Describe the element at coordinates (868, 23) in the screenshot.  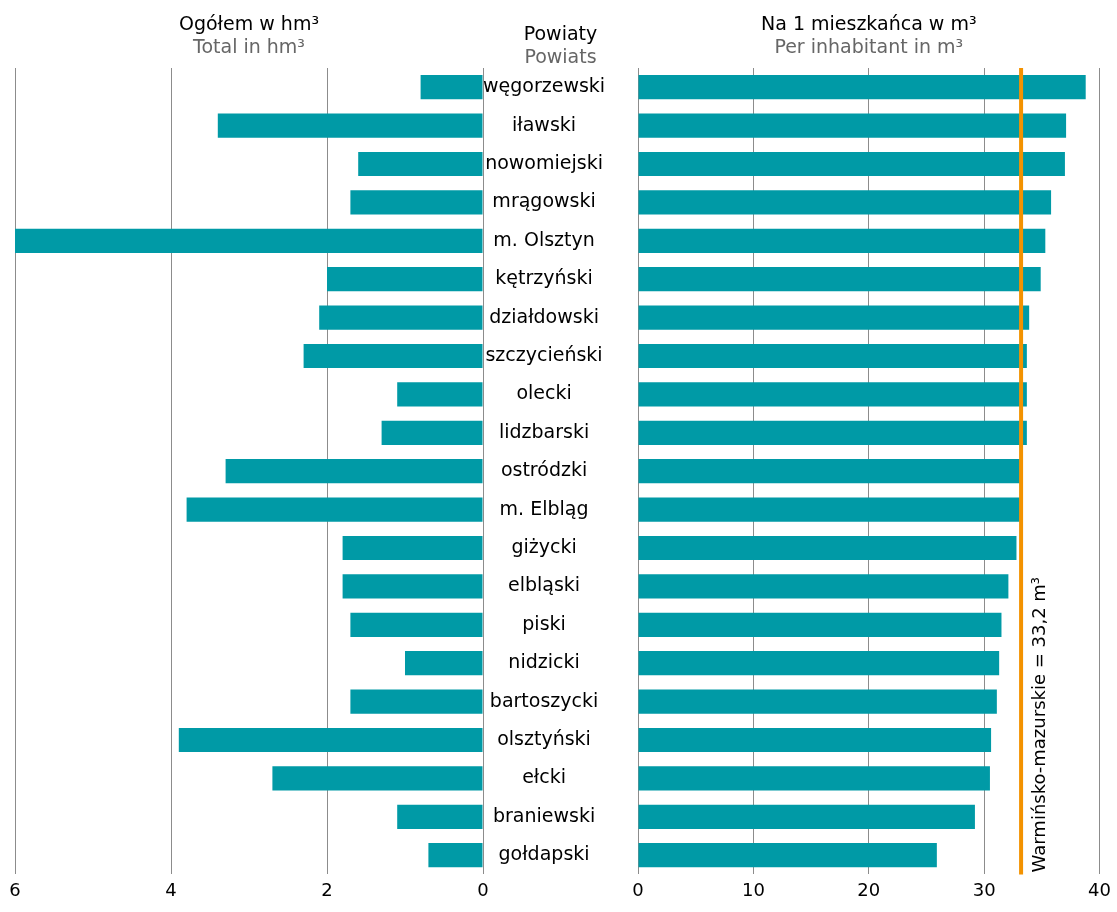
I see `chart-title: Na 1 mieszkańca w m³` at that location.